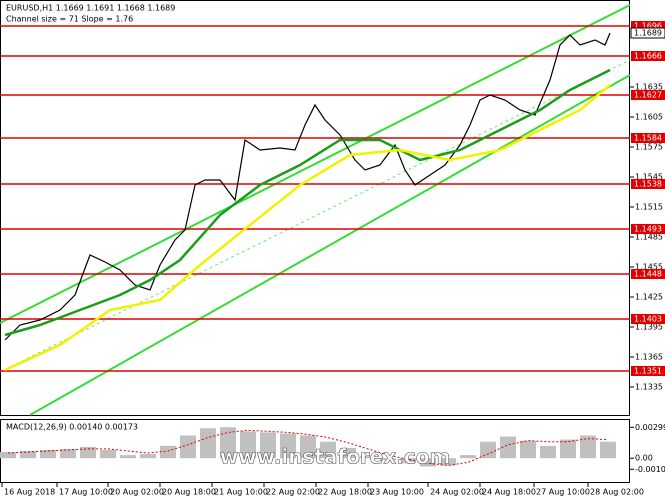 The height and width of the screenshot is (499, 665). Describe the element at coordinates (649, 87) in the screenshot. I see `y-tick-label: 1.1635` at that location.